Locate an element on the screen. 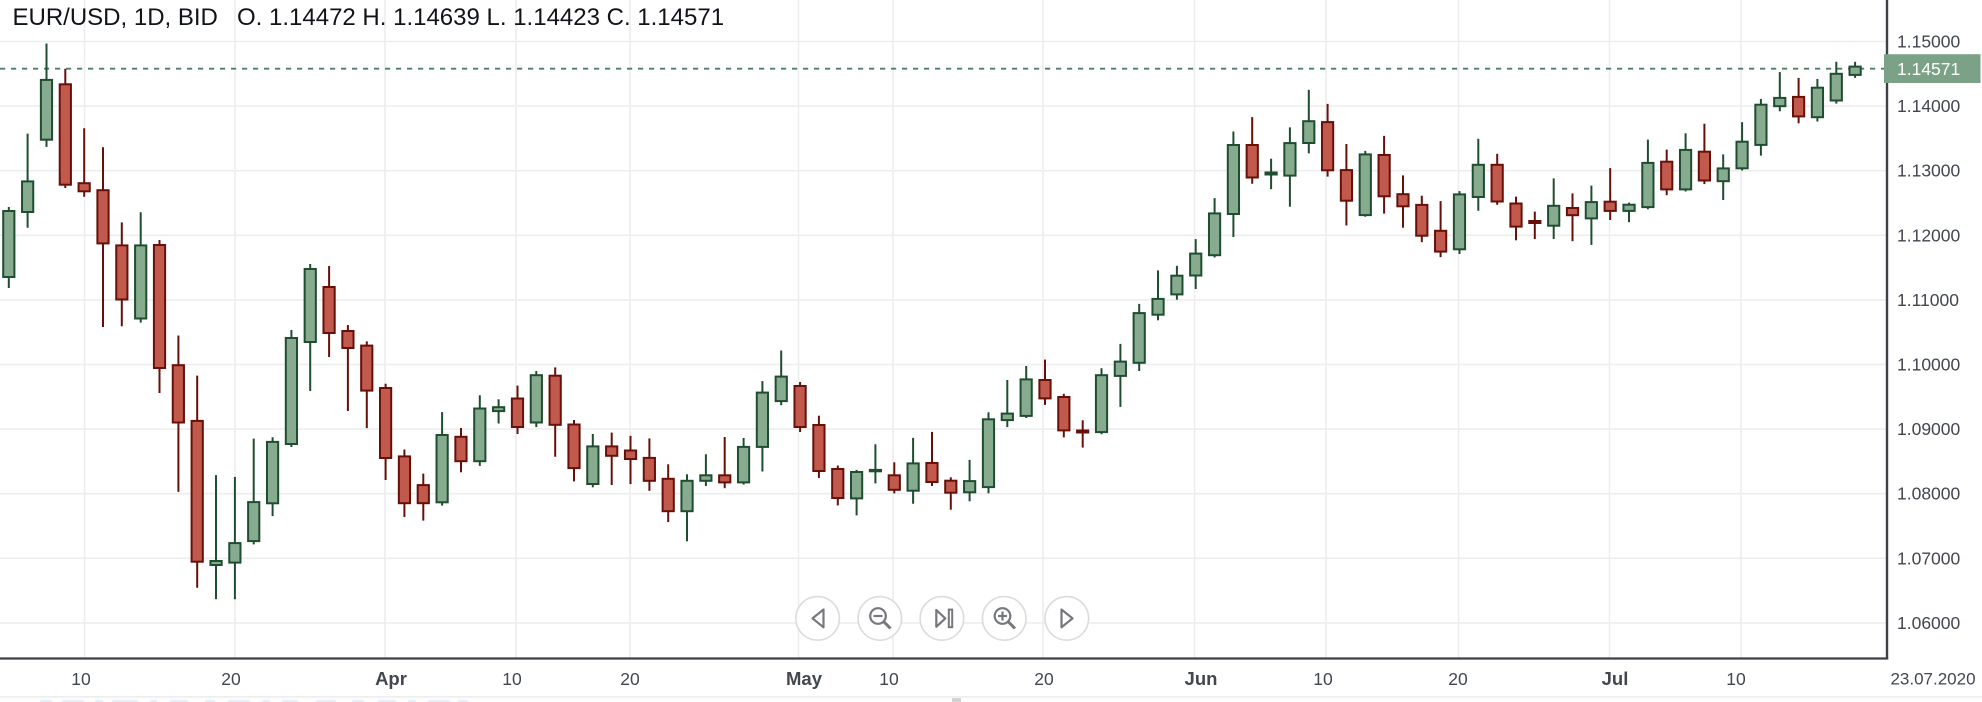  svg-text: Jul is located at coordinates (1615, 678).